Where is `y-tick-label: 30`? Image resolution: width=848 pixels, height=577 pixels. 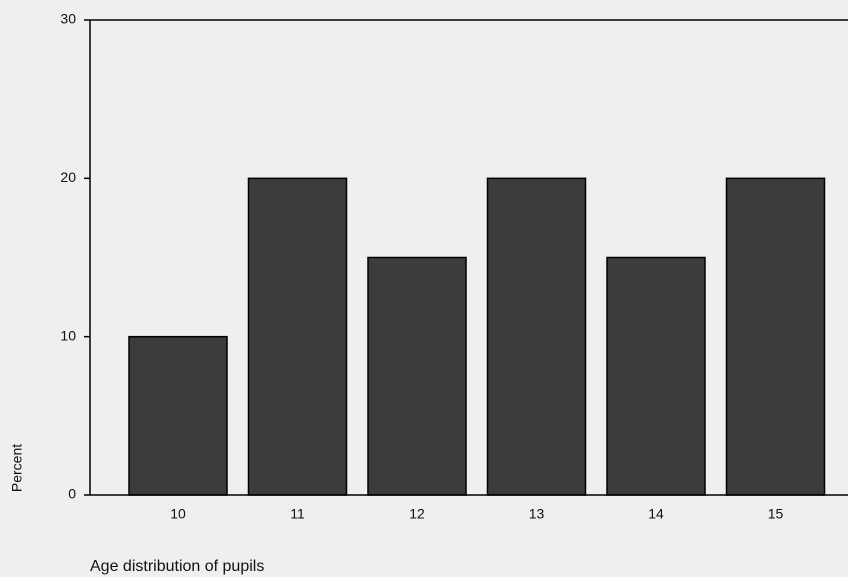
y-tick-label: 30 is located at coordinates (68, 19).